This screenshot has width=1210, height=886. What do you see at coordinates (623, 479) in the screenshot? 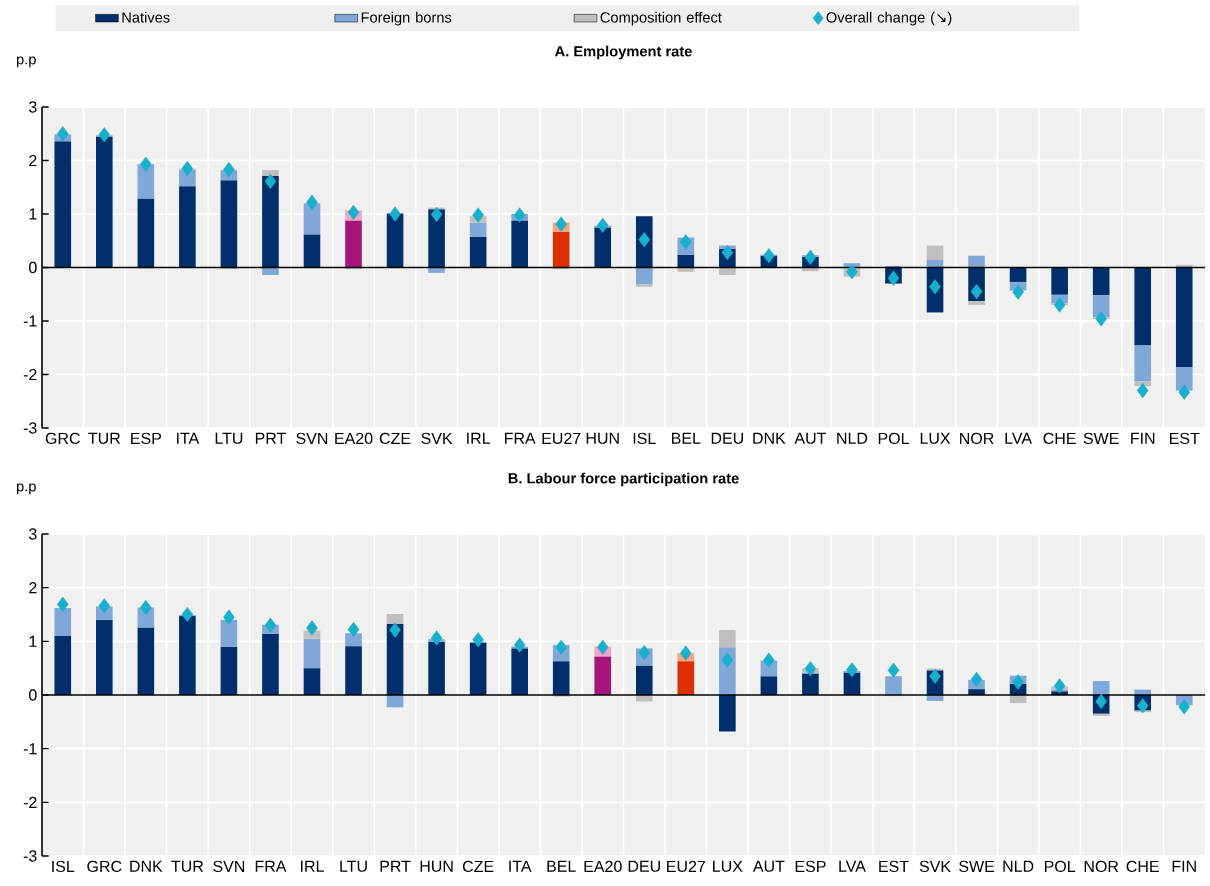
I see `chart-title: B. Labour force participation rate` at bounding box center [623, 479].